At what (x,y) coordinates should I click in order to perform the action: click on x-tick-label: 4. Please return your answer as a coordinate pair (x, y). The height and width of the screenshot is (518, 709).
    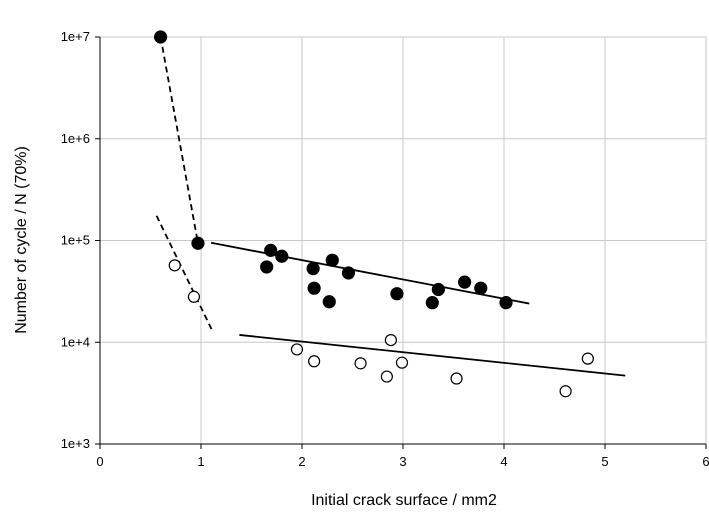
    Looking at the image, I should click on (503, 461).